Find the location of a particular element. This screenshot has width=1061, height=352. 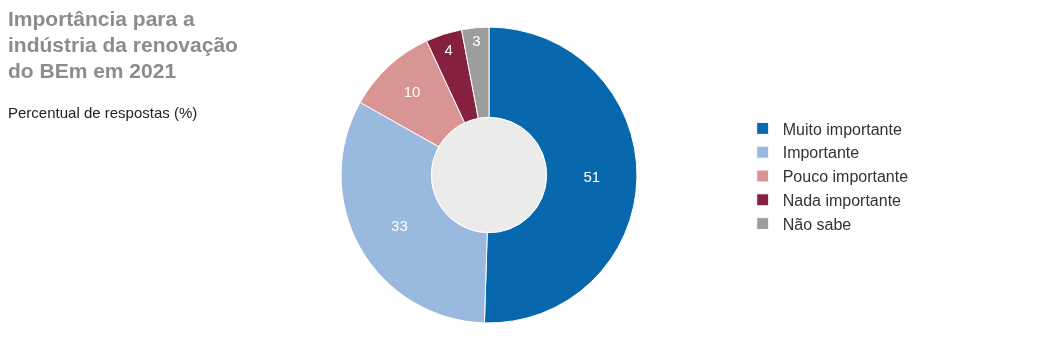

text: Percentual de respostas (%) is located at coordinates (103, 112).